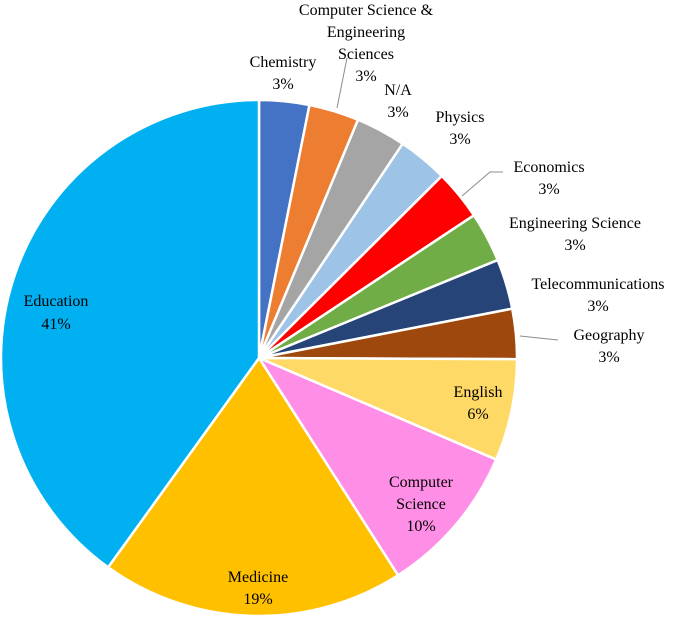  Describe the element at coordinates (597, 295) in the screenshot. I see `slice-label-telecommunications: Telecommunications 3%` at that location.